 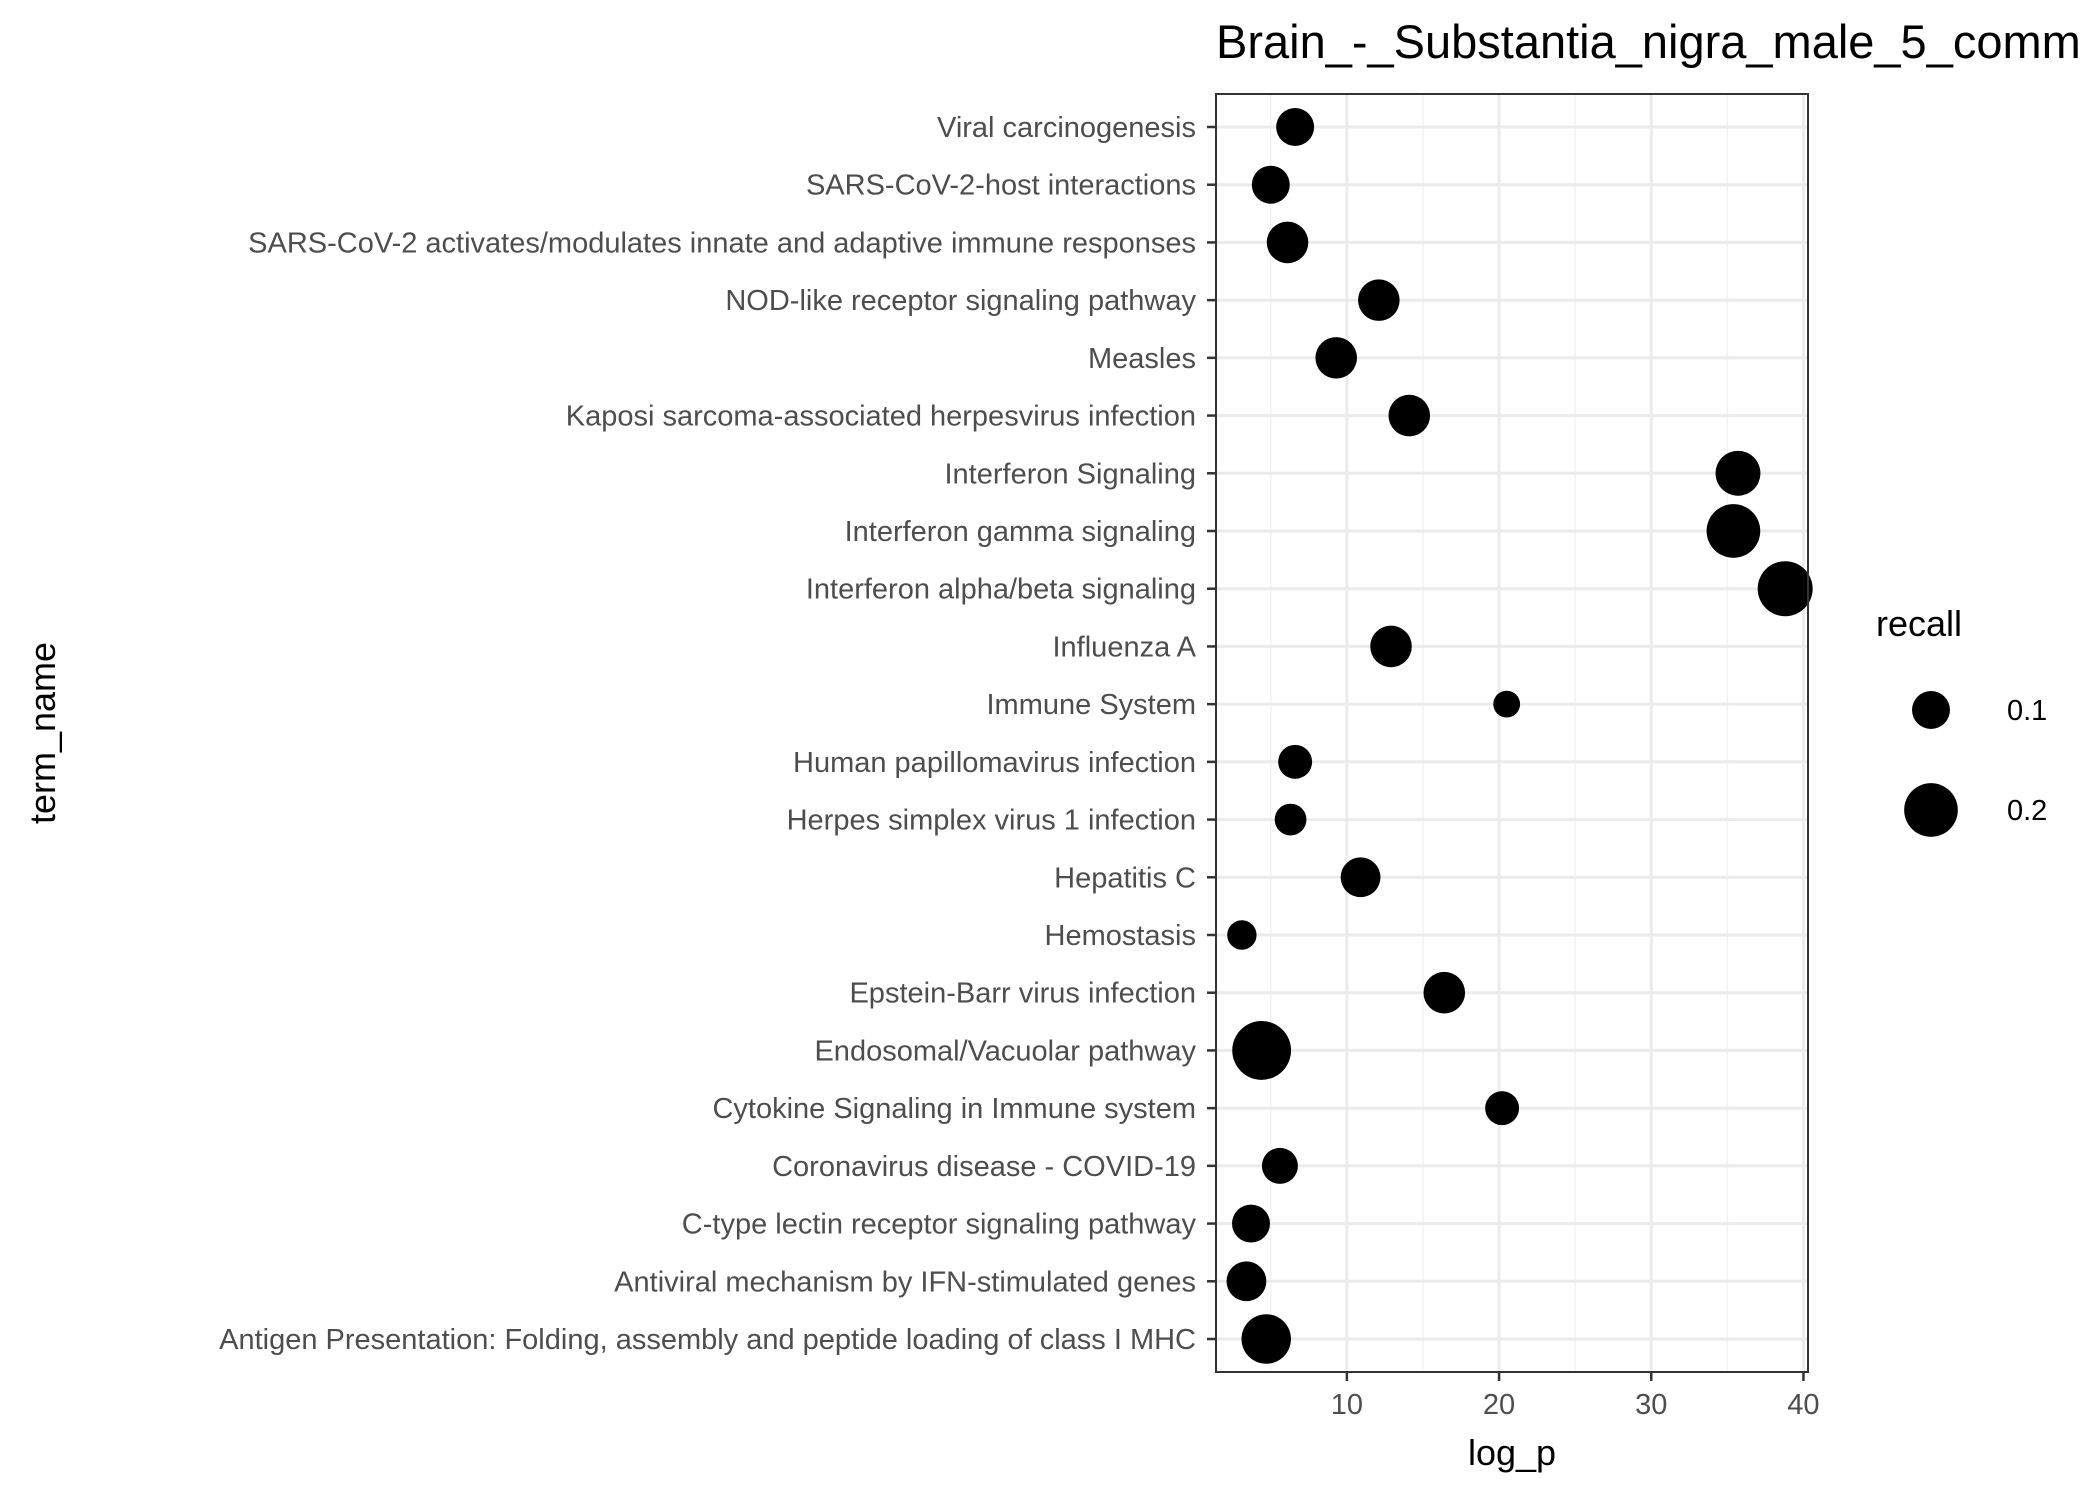 I want to click on y-tick-label: Measles, so click(x=1142, y=359).